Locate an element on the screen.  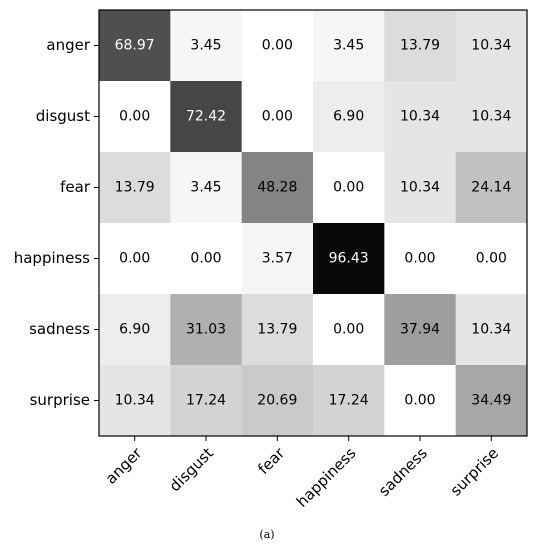
cell-value-label: 3.57 is located at coordinates (277, 259).